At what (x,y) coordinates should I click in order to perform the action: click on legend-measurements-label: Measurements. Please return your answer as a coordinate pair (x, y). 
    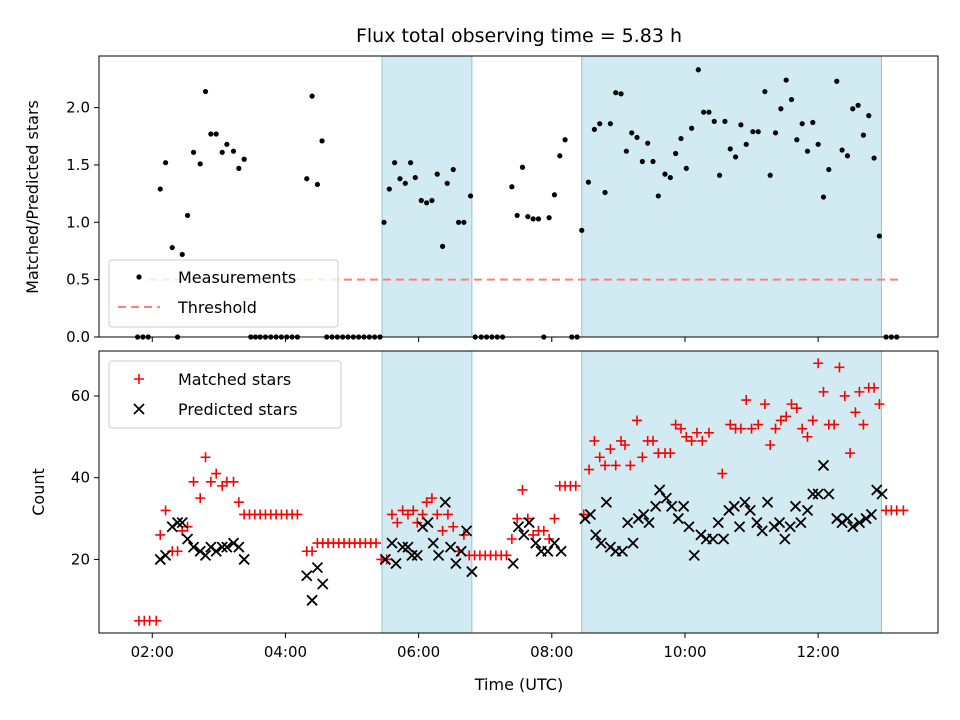
    Looking at the image, I should click on (237, 277).